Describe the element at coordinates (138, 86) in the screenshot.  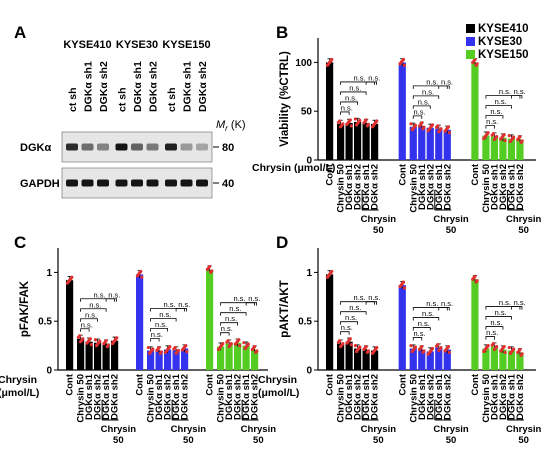
I see `lane-label: DGKα sh1` at that location.